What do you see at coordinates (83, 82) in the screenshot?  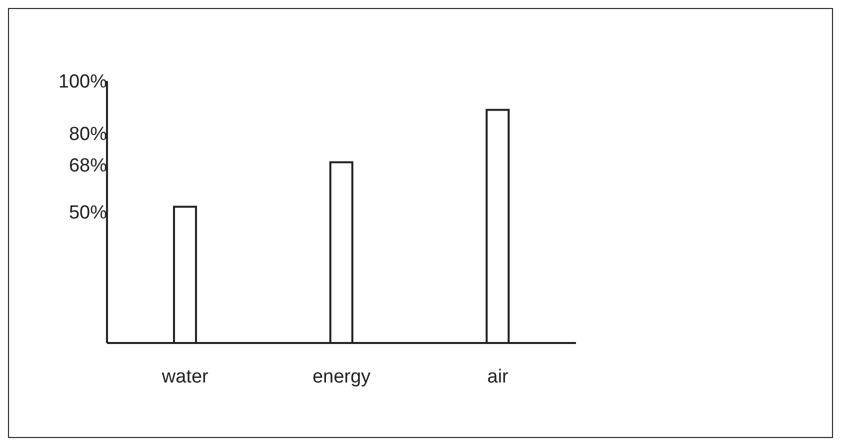 I see `y-tick-label: 100%` at bounding box center [83, 82].